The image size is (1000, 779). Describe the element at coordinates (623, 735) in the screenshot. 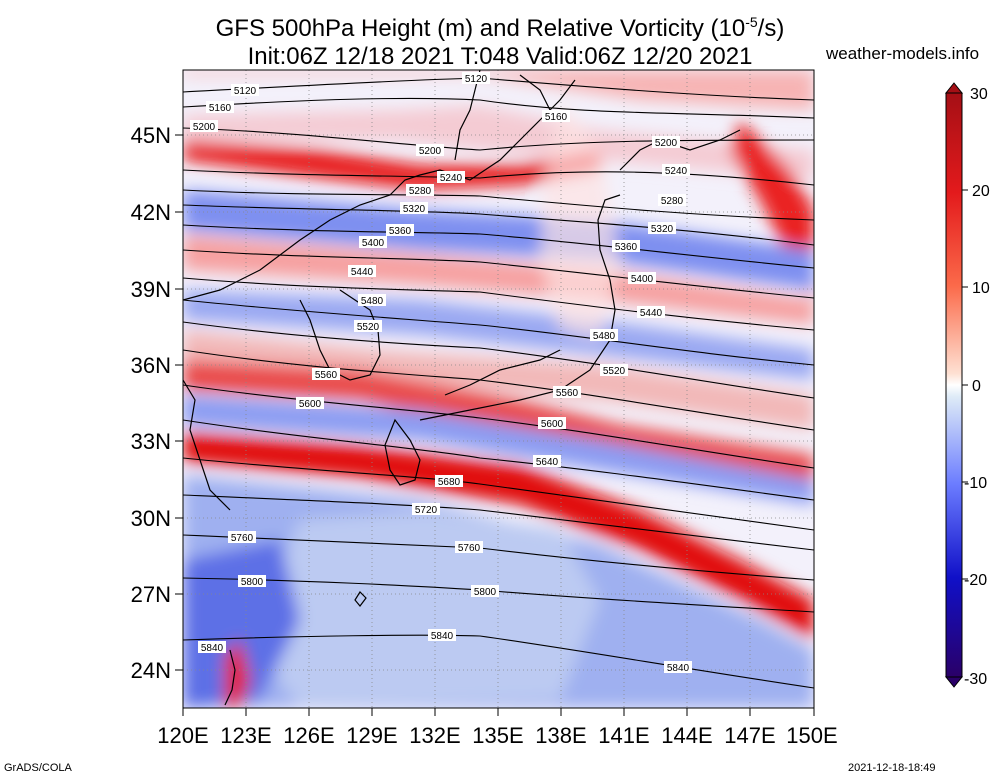

I see `lon-label: 141E` at that location.